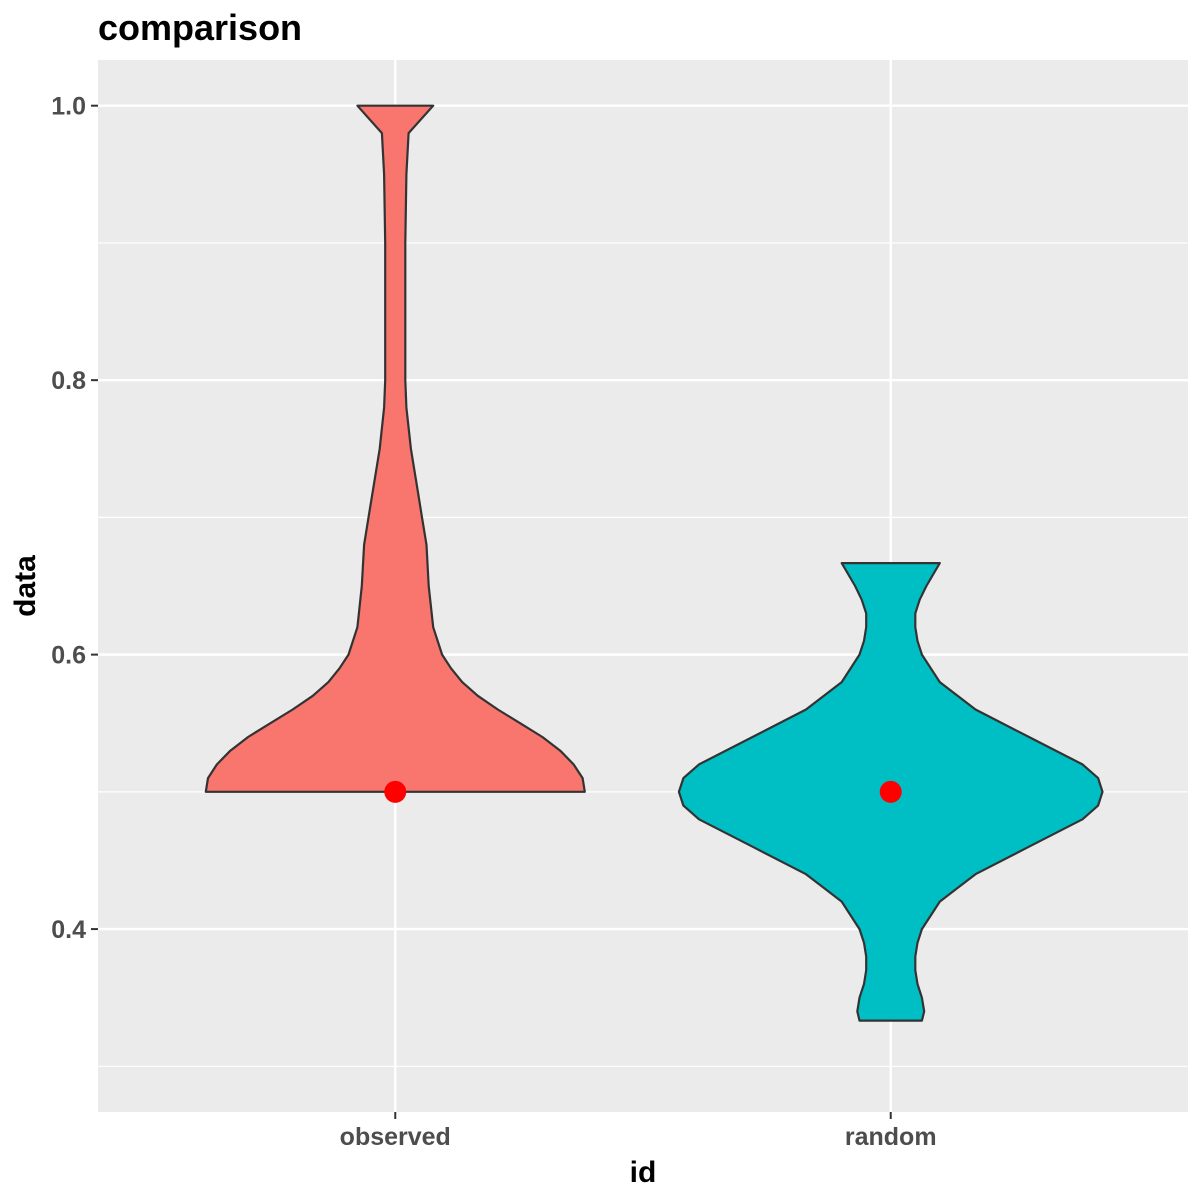 This screenshot has width=1200, height=1200. Describe the element at coordinates (395, 791) in the screenshot. I see `median-point-observed` at that location.